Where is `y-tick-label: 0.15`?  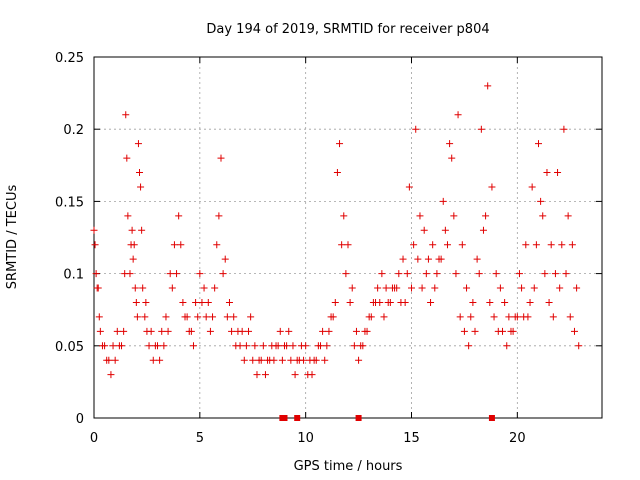 y-tick-label: 0.15 is located at coordinates (69, 202).